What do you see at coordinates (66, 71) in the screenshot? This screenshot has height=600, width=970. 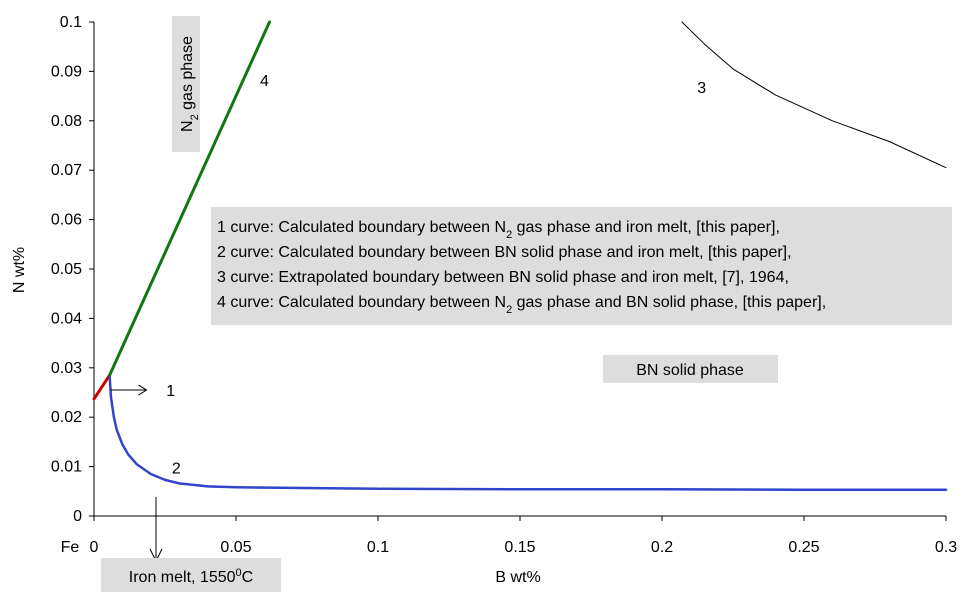 I see `y-tick-label: 0.09` at bounding box center [66, 71].